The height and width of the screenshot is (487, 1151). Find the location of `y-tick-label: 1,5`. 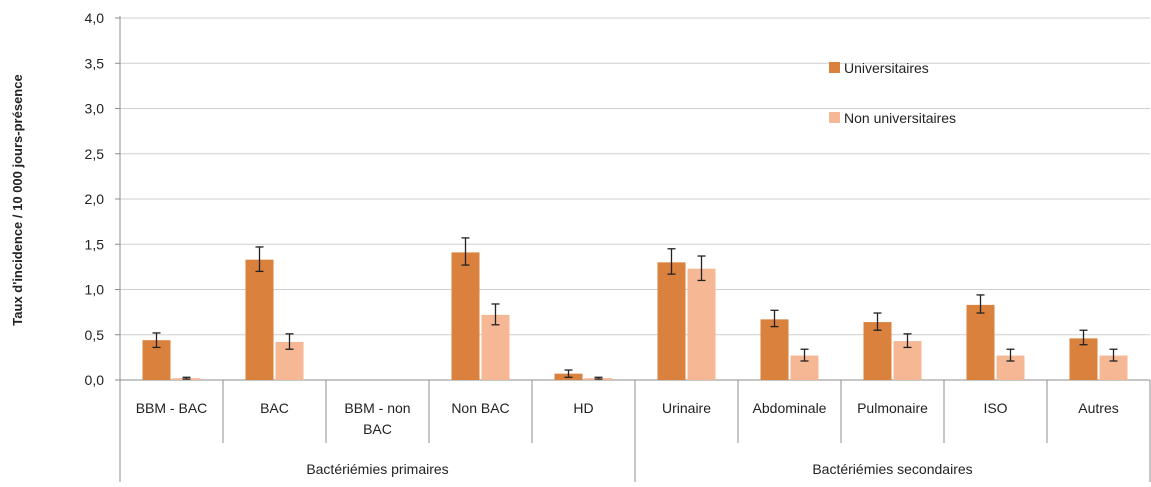

y-tick-label: 1,5 is located at coordinates (95, 244).